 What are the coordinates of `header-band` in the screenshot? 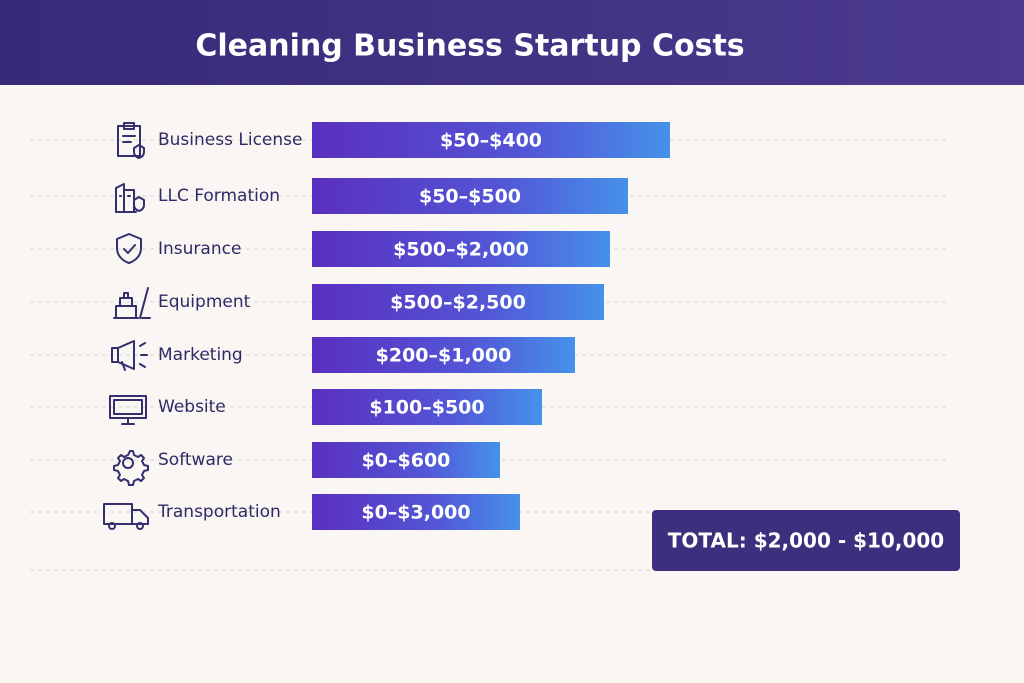 It's located at (512, 42).